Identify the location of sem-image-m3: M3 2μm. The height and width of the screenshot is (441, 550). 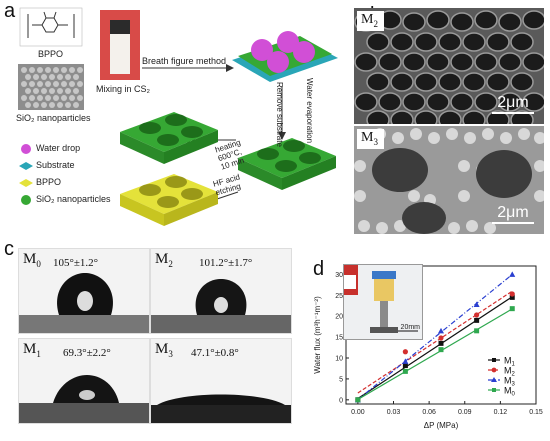
(449, 180).